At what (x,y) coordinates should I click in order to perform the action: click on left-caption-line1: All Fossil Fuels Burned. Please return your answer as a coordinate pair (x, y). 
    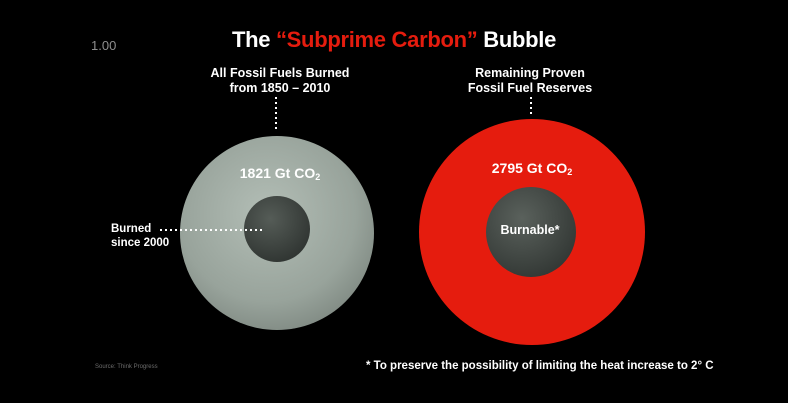
    Looking at the image, I should click on (280, 73).